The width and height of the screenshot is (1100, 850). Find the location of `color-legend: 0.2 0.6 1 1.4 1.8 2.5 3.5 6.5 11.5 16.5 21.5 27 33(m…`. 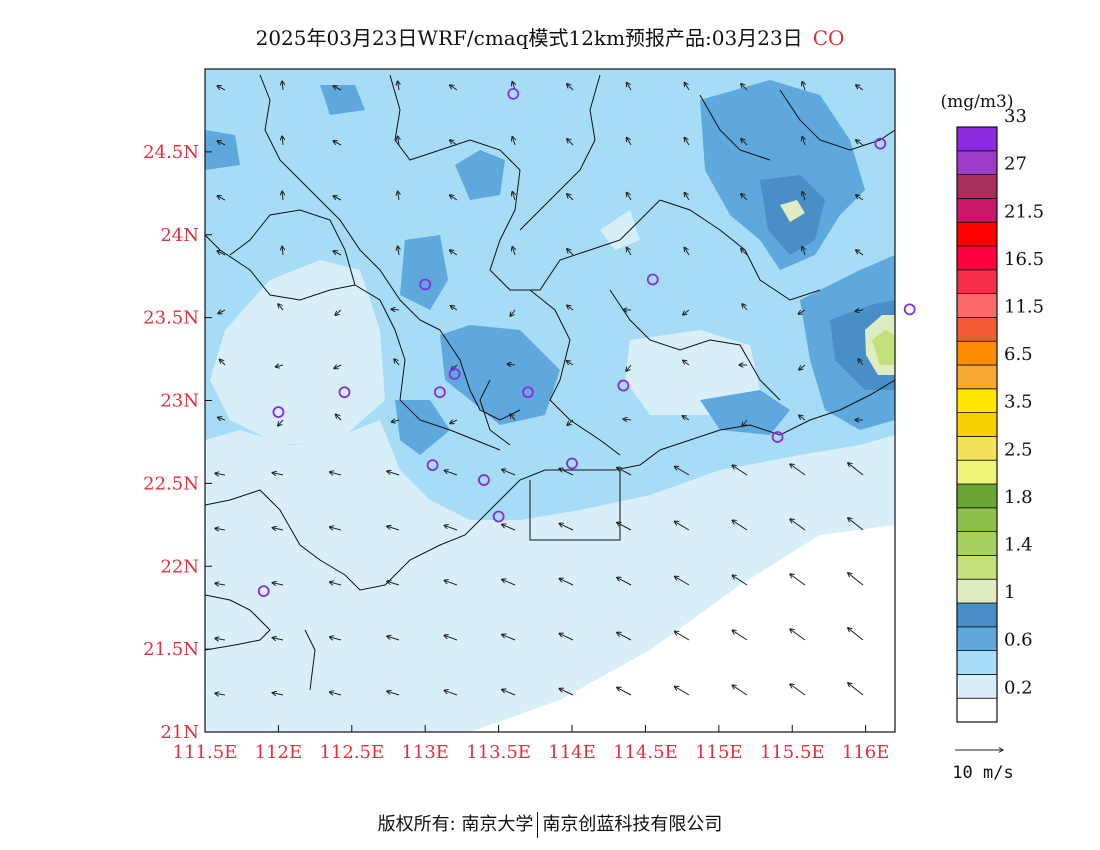

color-legend: 0.2 0.6 1 1.4 1.8 2.5 3.5 6.5 11.5 16.5 21.5 27 33(m… is located at coordinates (993, 437).